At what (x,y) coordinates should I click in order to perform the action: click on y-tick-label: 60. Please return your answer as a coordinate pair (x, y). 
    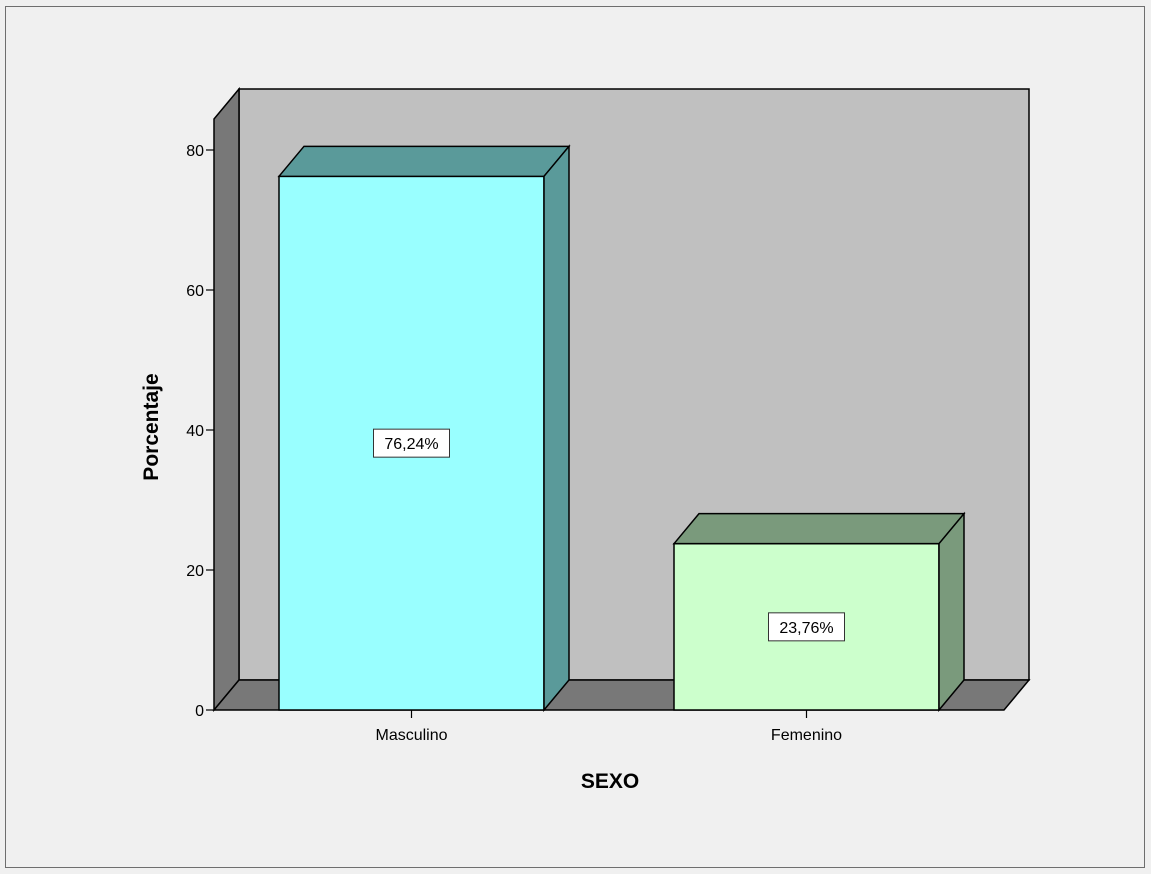
    Looking at the image, I should click on (195, 291).